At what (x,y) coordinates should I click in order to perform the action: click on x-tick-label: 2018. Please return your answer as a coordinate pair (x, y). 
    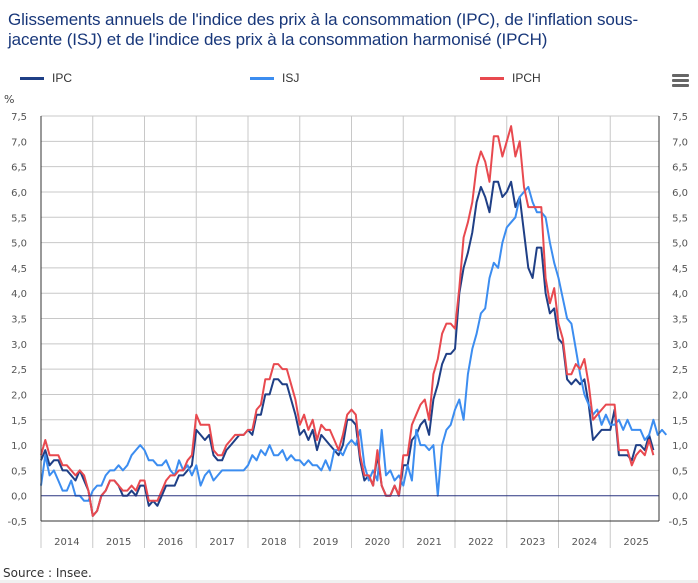
    Looking at the image, I should click on (273, 542).